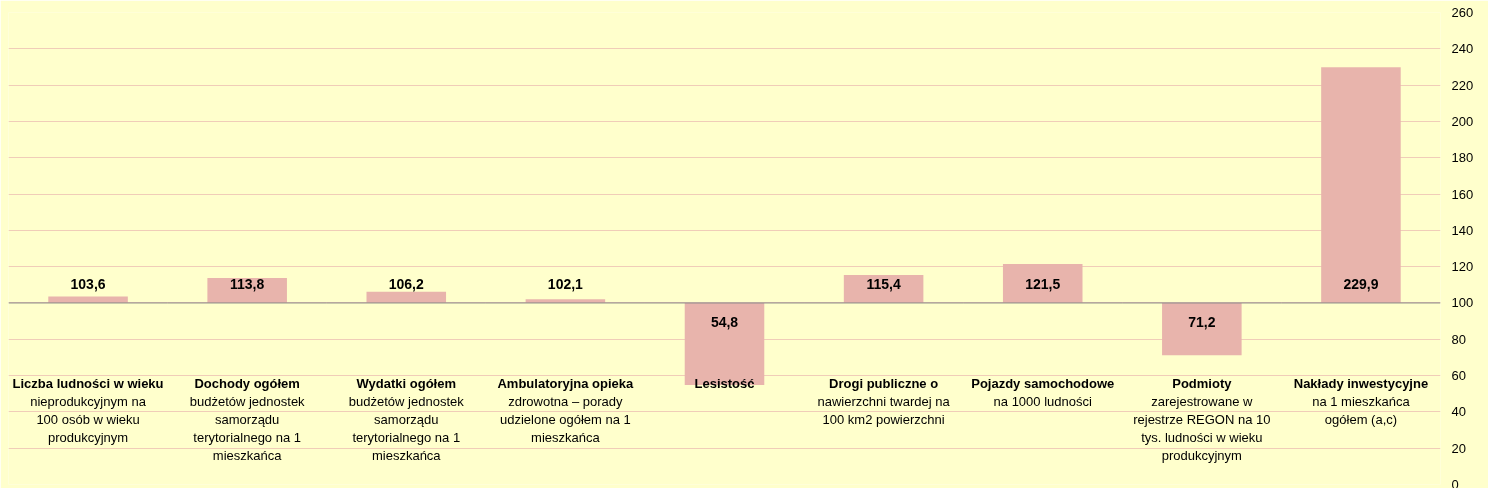  What do you see at coordinates (1462, 85) in the screenshot?
I see `y-tick-label: 220` at bounding box center [1462, 85].